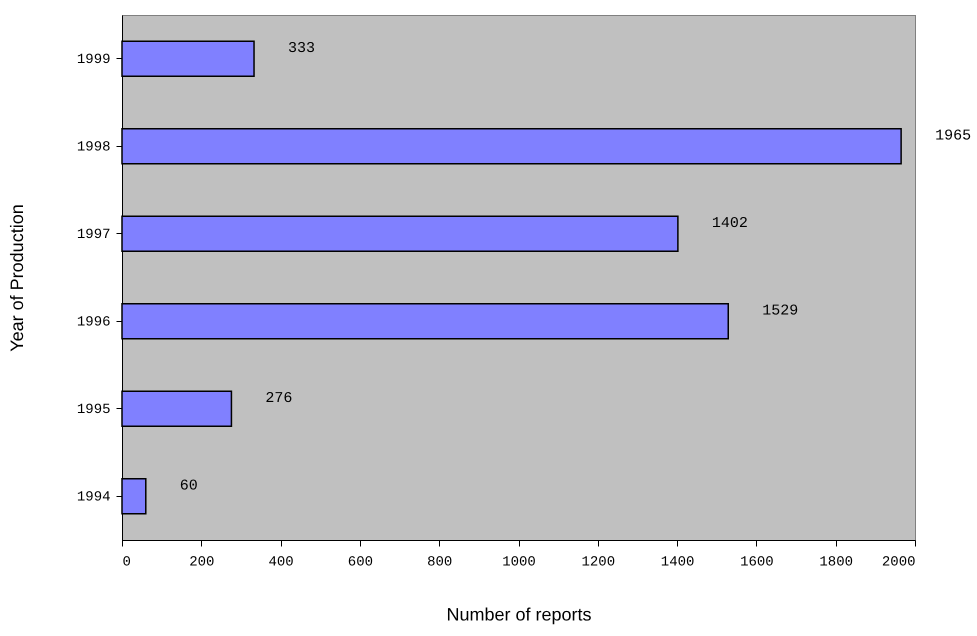 The image size is (977, 636). I want to click on y-axis-title: Year of Production, so click(16, 278).